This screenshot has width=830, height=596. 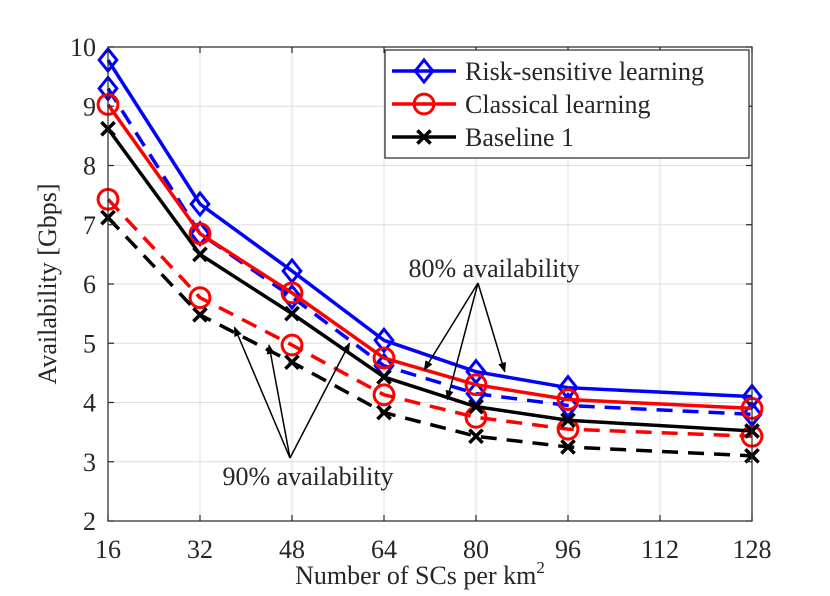 I want to click on x-tick-label: 48, so click(x=292, y=549).